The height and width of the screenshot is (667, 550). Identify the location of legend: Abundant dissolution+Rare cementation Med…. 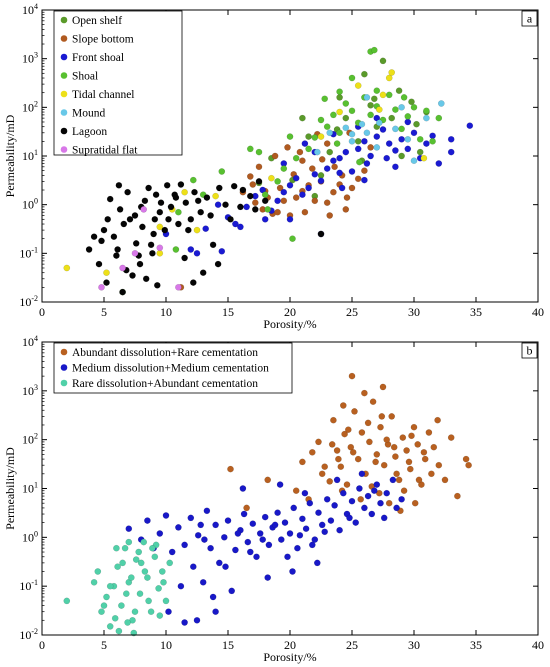
(173, 368).